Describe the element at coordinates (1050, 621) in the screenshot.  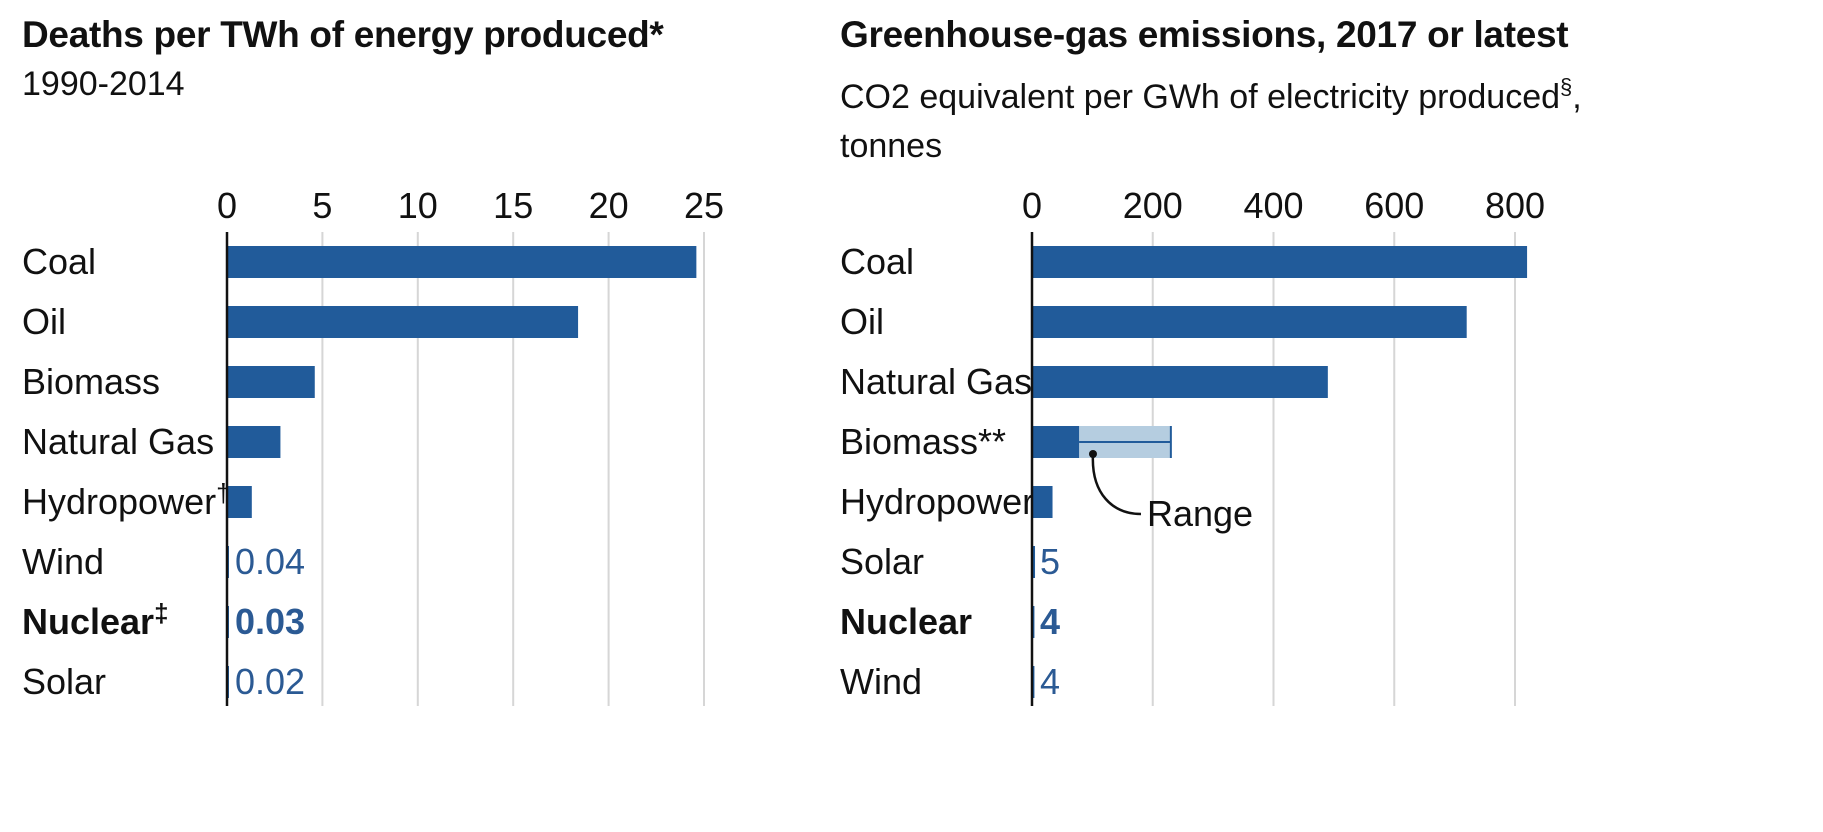
I see `emissions-value-label-nuclear: 4` at that location.